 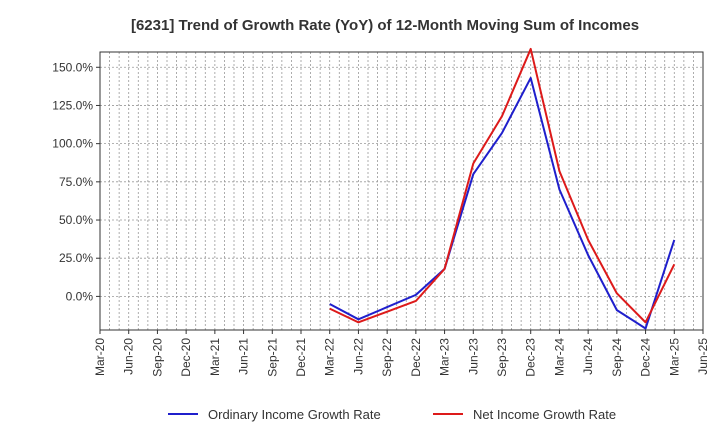 I want to click on legend-label-ordinary-income: Ordinary Income Growth Rate, so click(x=294, y=414).